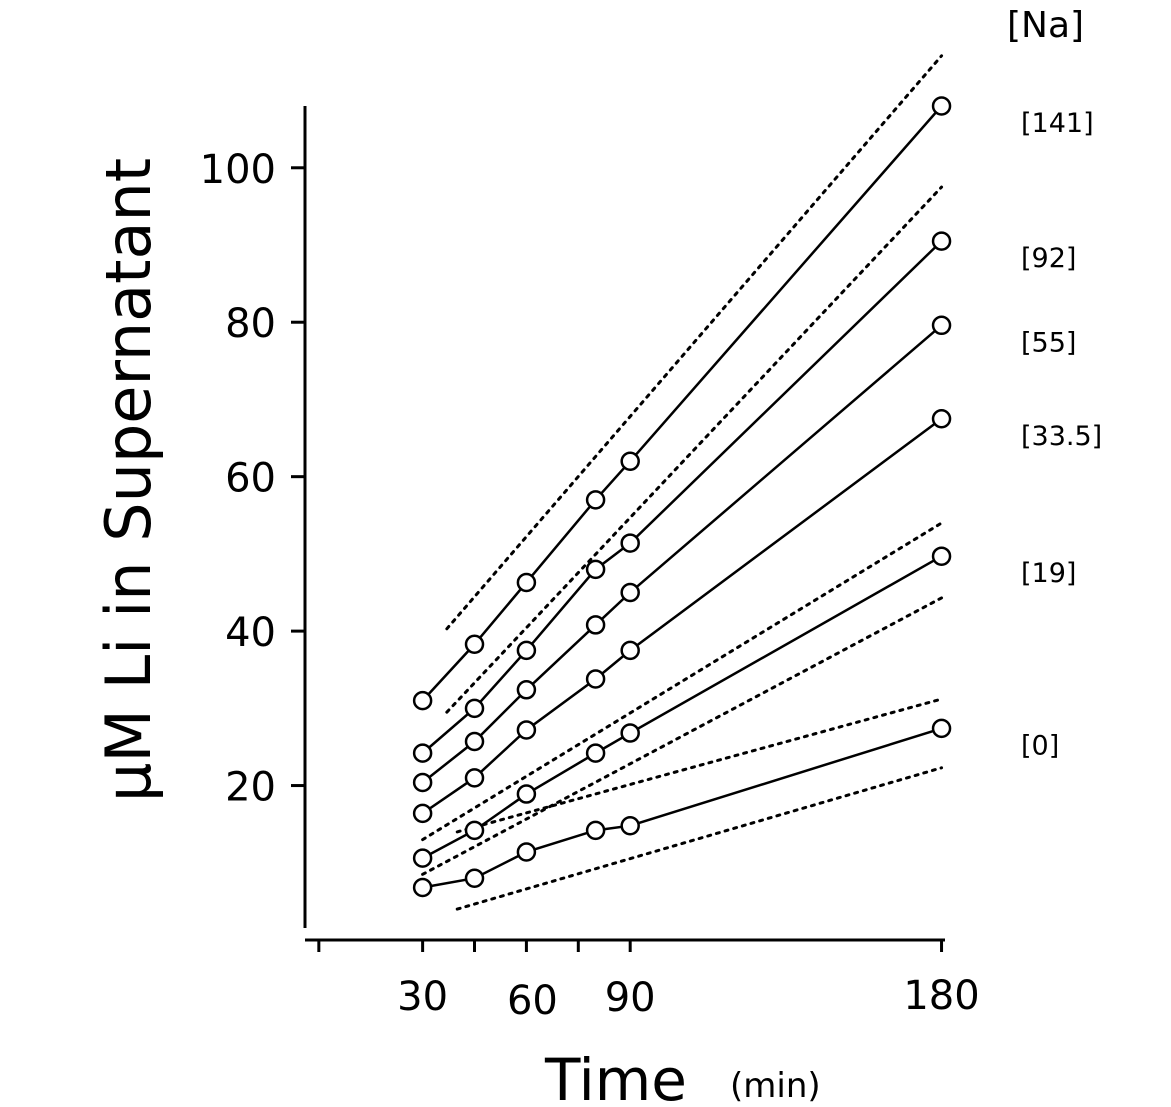 This screenshot has width=1171, height=1107. I want to click on series-line, so click(682, 707).